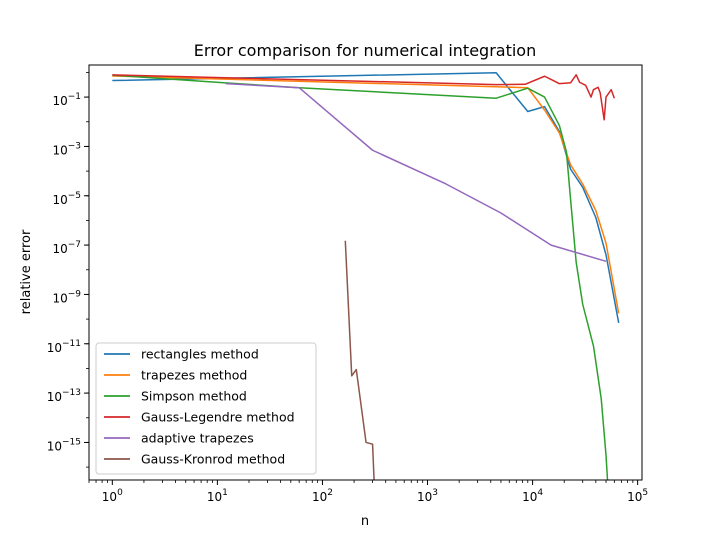  Describe the element at coordinates (540, 493) in the screenshot. I see `x-tick-label-exponent: 4` at that location.